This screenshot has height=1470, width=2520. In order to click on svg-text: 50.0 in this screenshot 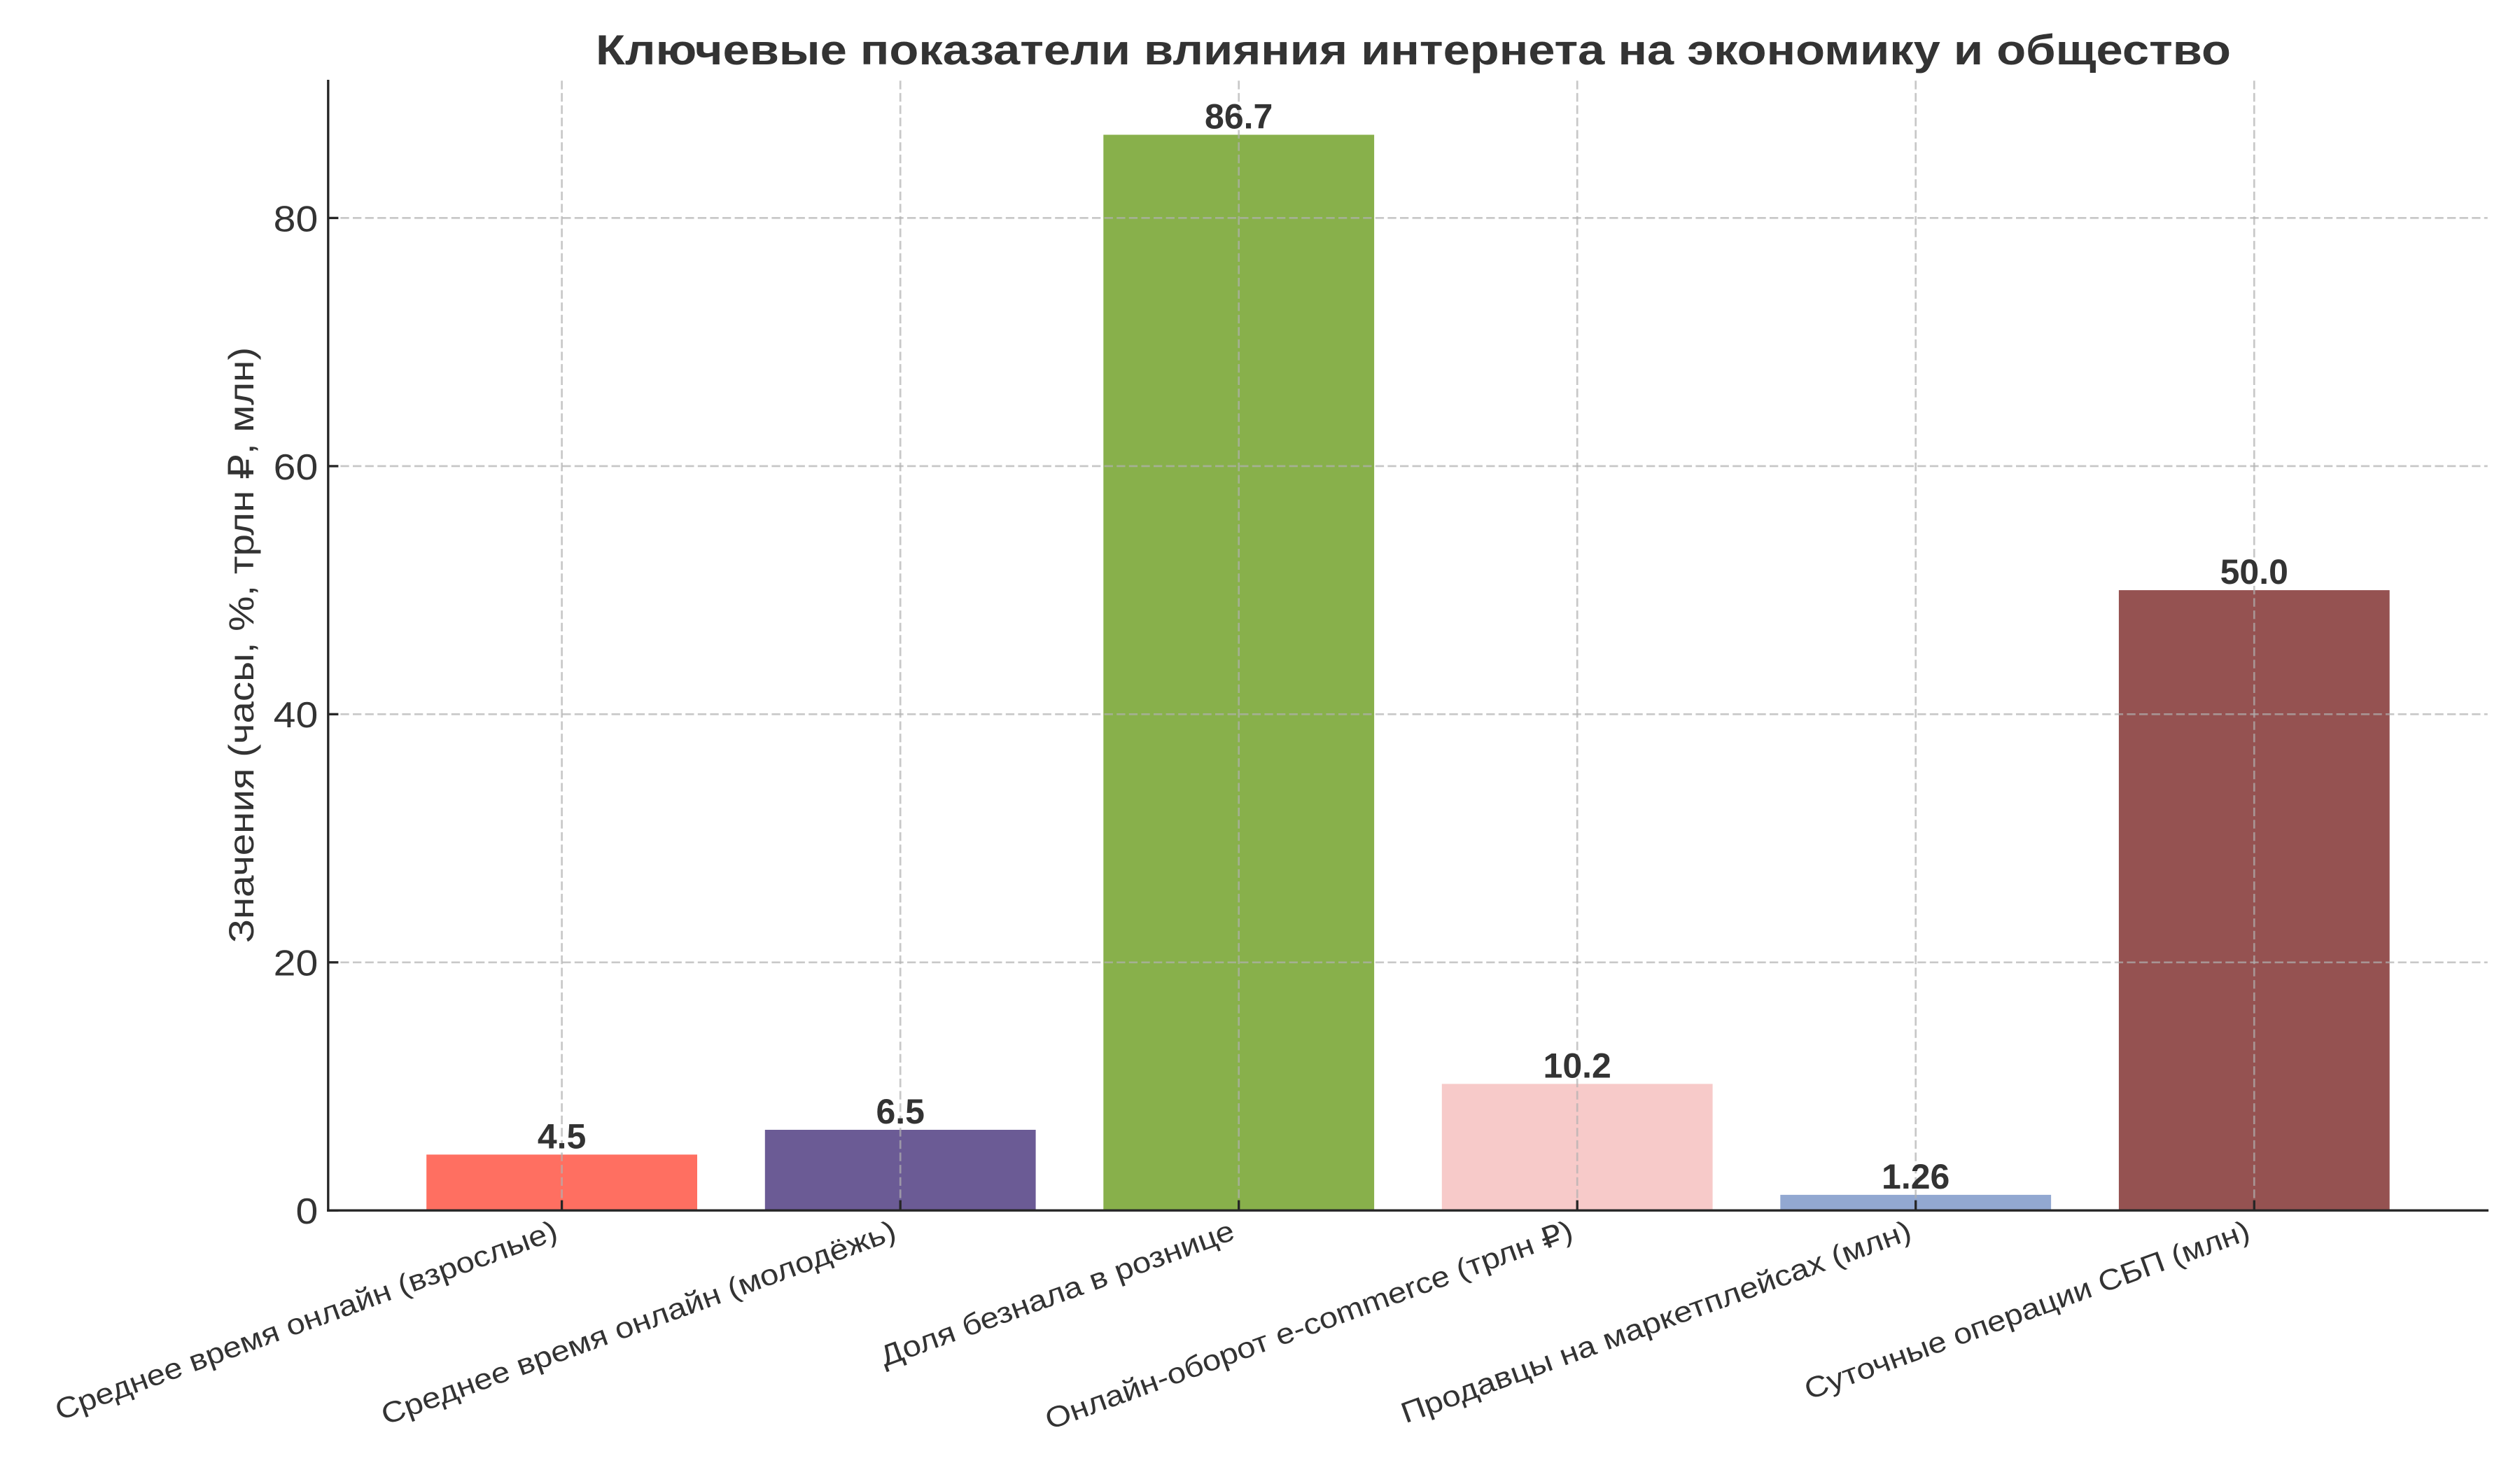, I will do `click(2254, 572)`.